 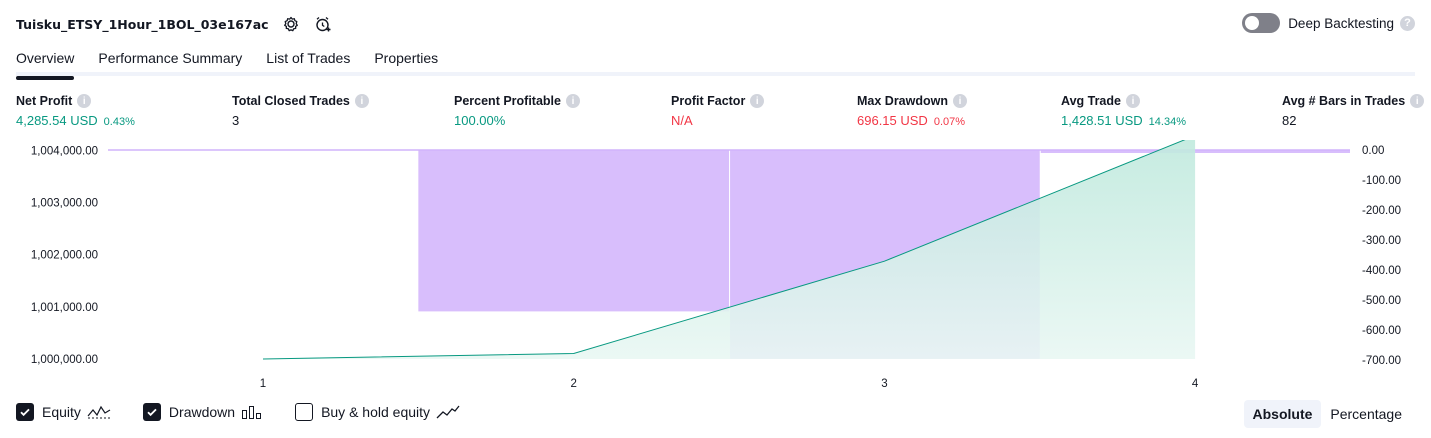 I want to click on metric-avg-bars-in-trades: Avg # Bars in Trades i 82, so click(x=1353, y=111).